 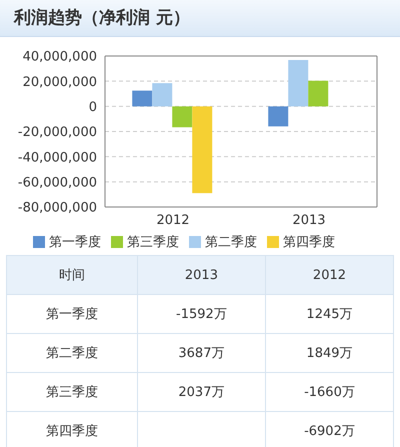 What do you see at coordinates (72, 314) in the screenshot?
I see `text: 第一季度` at bounding box center [72, 314].